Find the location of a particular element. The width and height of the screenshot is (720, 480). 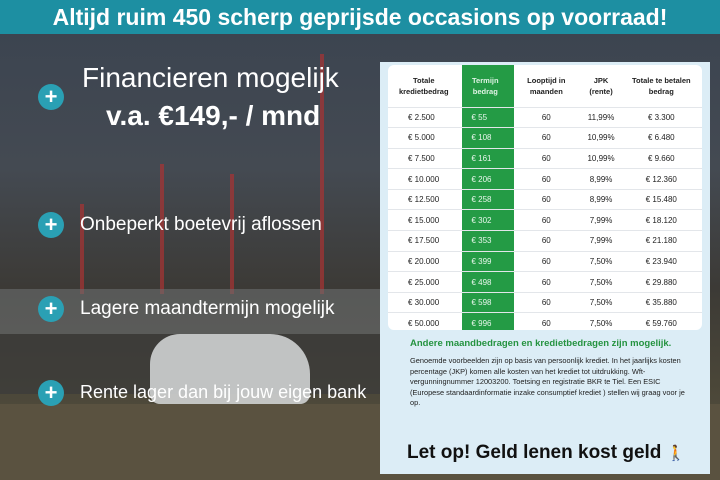

feature-item: Onbeperkt boetevrij aflossen is located at coordinates (201, 224).